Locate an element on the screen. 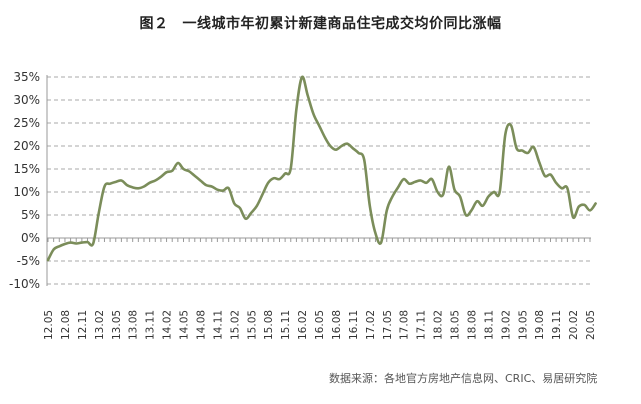 Image resolution: width=641 pixels, height=404 pixels. x-tick-label: 15.08 is located at coordinates (269, 325).